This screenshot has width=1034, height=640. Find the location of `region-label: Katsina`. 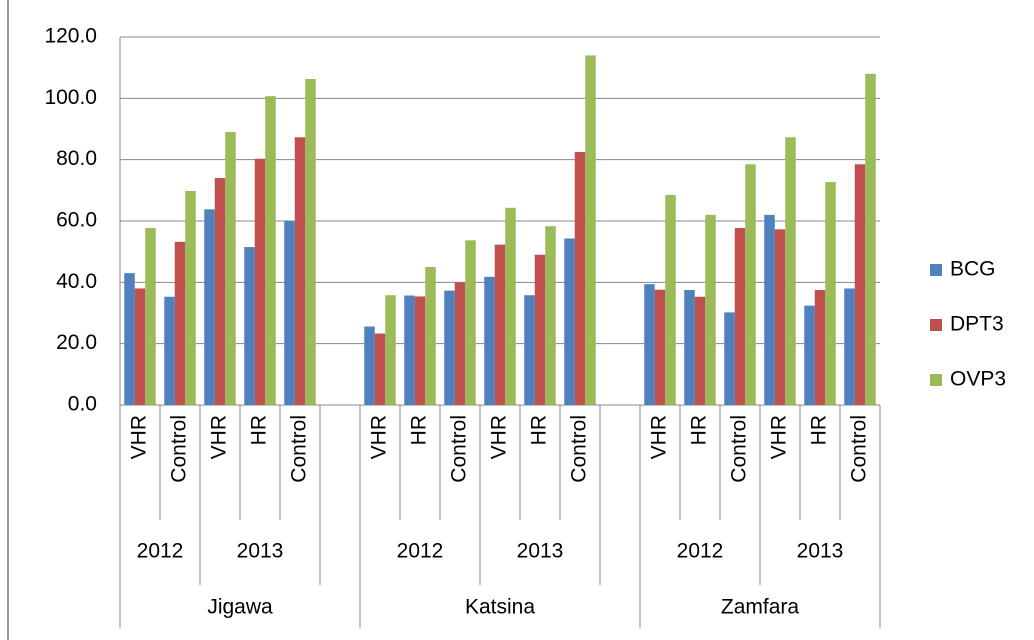

region-label: Katsina is located at coordinates (500, 607).